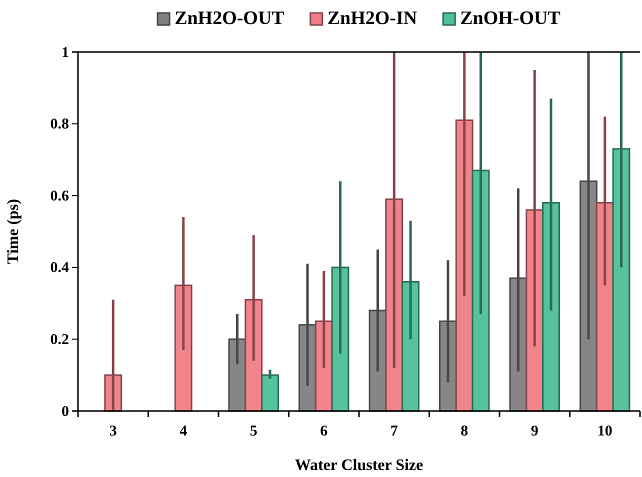  I want to click on y-tick-label: 1, so click(65, 52).